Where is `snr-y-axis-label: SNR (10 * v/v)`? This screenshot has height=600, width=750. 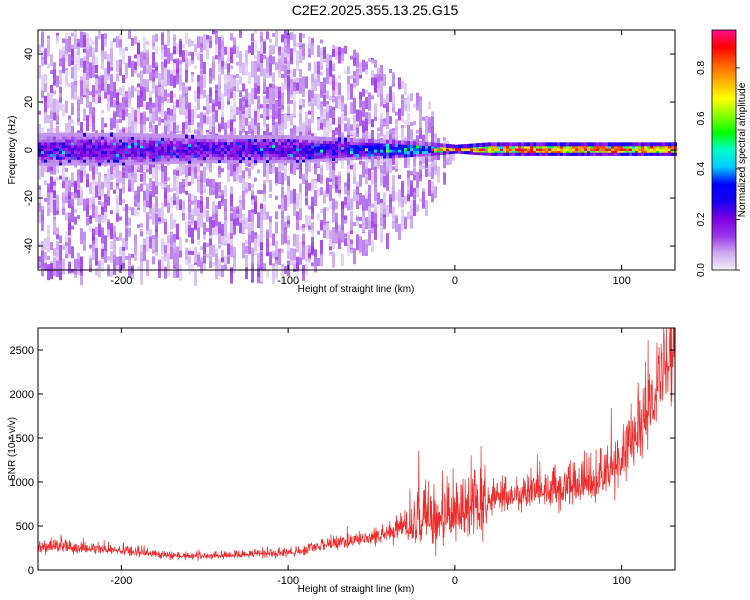 snr-y-axis-label: SNR (10 * v/v) is located at coordinates (12, 449).